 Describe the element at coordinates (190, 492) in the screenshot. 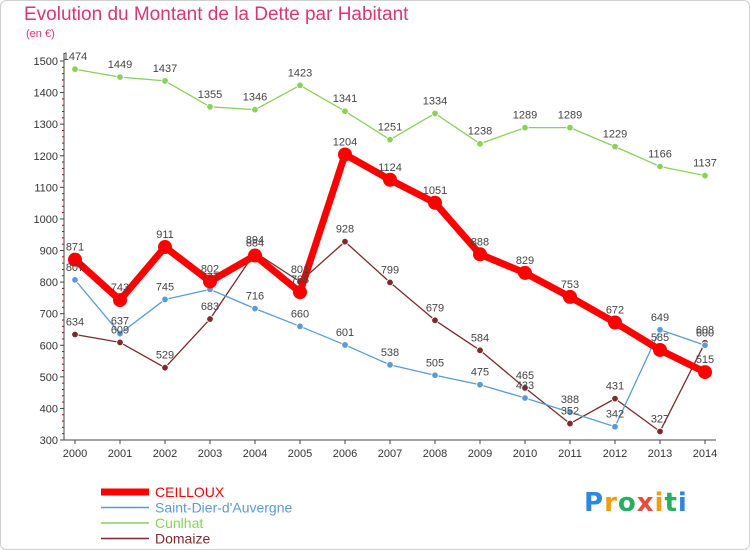

I see `legend-label: CEILLOUX` at that location.